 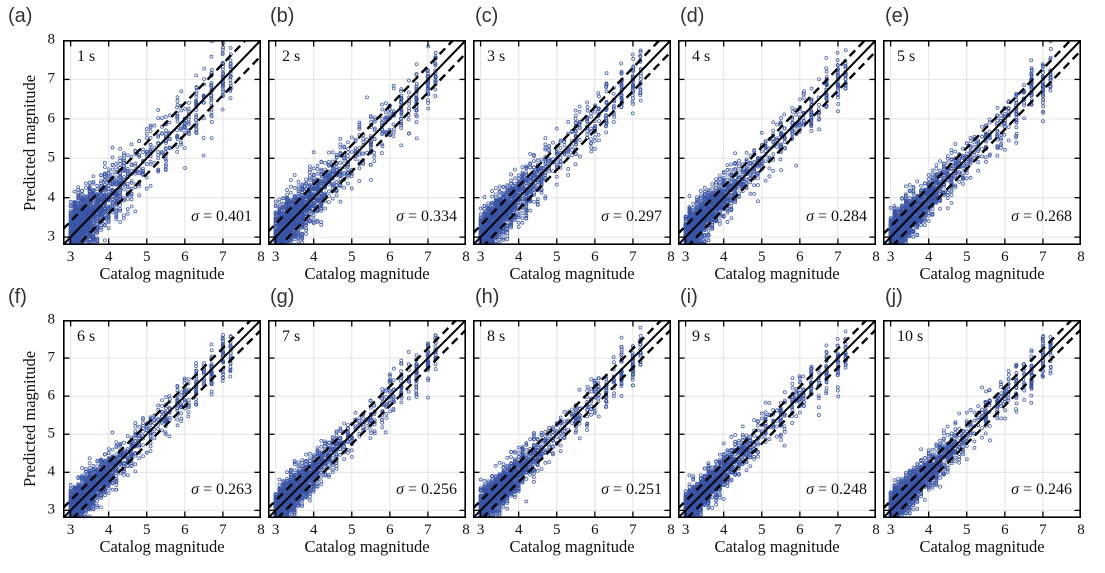 What do you see at coordinates (1045, 216) in the screenshot?
I see `sigma-value: = 0.268` at bounding box center [1045, 216].